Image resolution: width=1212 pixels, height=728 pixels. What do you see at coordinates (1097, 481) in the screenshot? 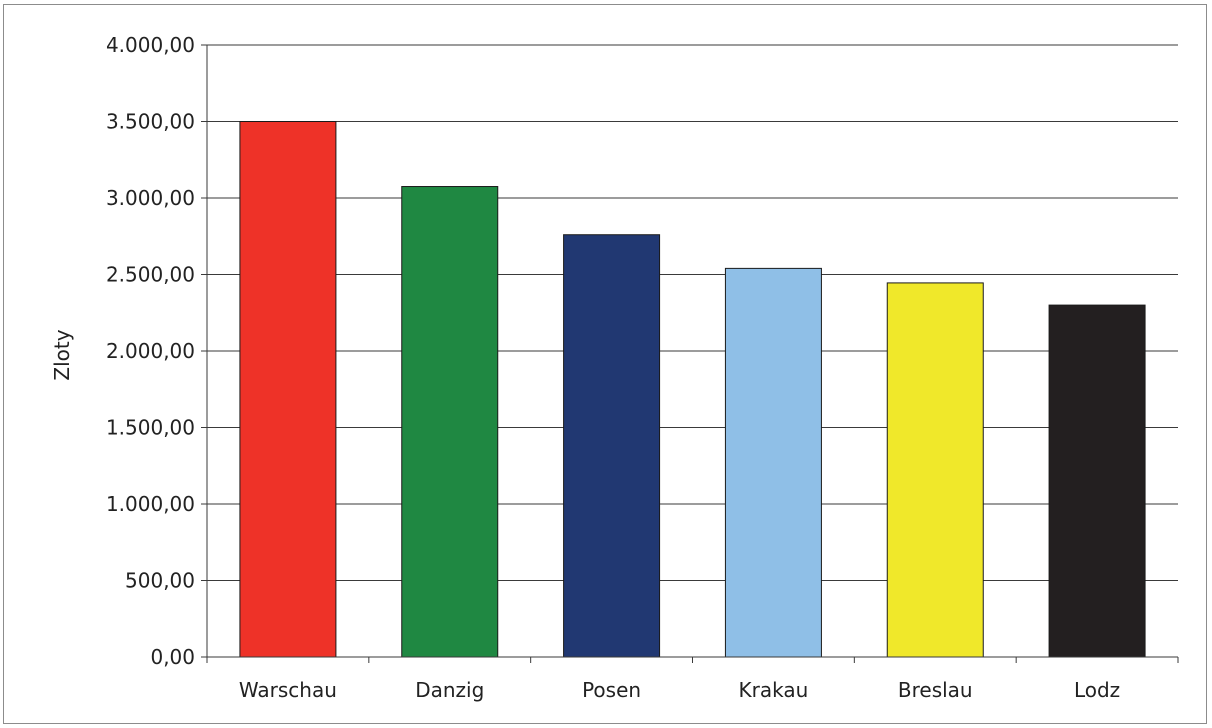
I see `bar-lodz` at bounding box center [1097, 481].